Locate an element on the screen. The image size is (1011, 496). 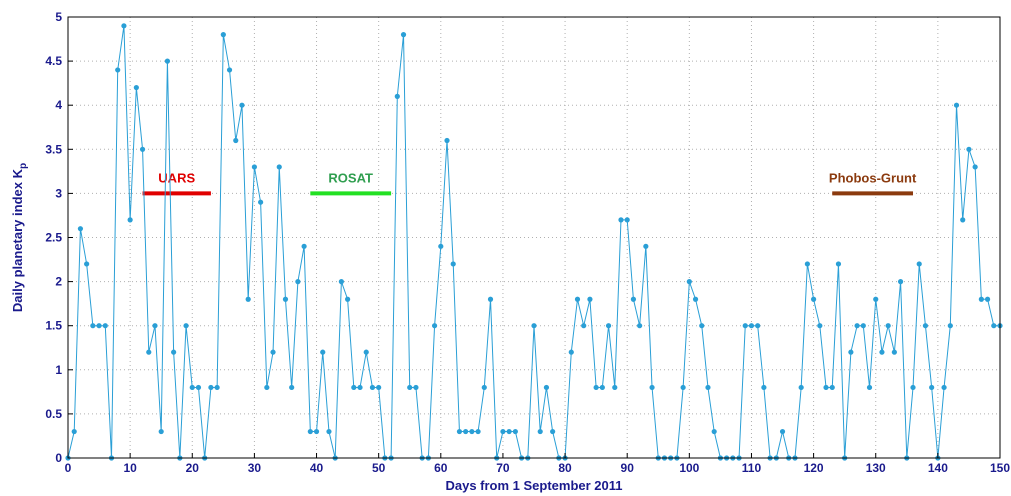
y-tick-label: 2 is located at coordinates (58, 282).